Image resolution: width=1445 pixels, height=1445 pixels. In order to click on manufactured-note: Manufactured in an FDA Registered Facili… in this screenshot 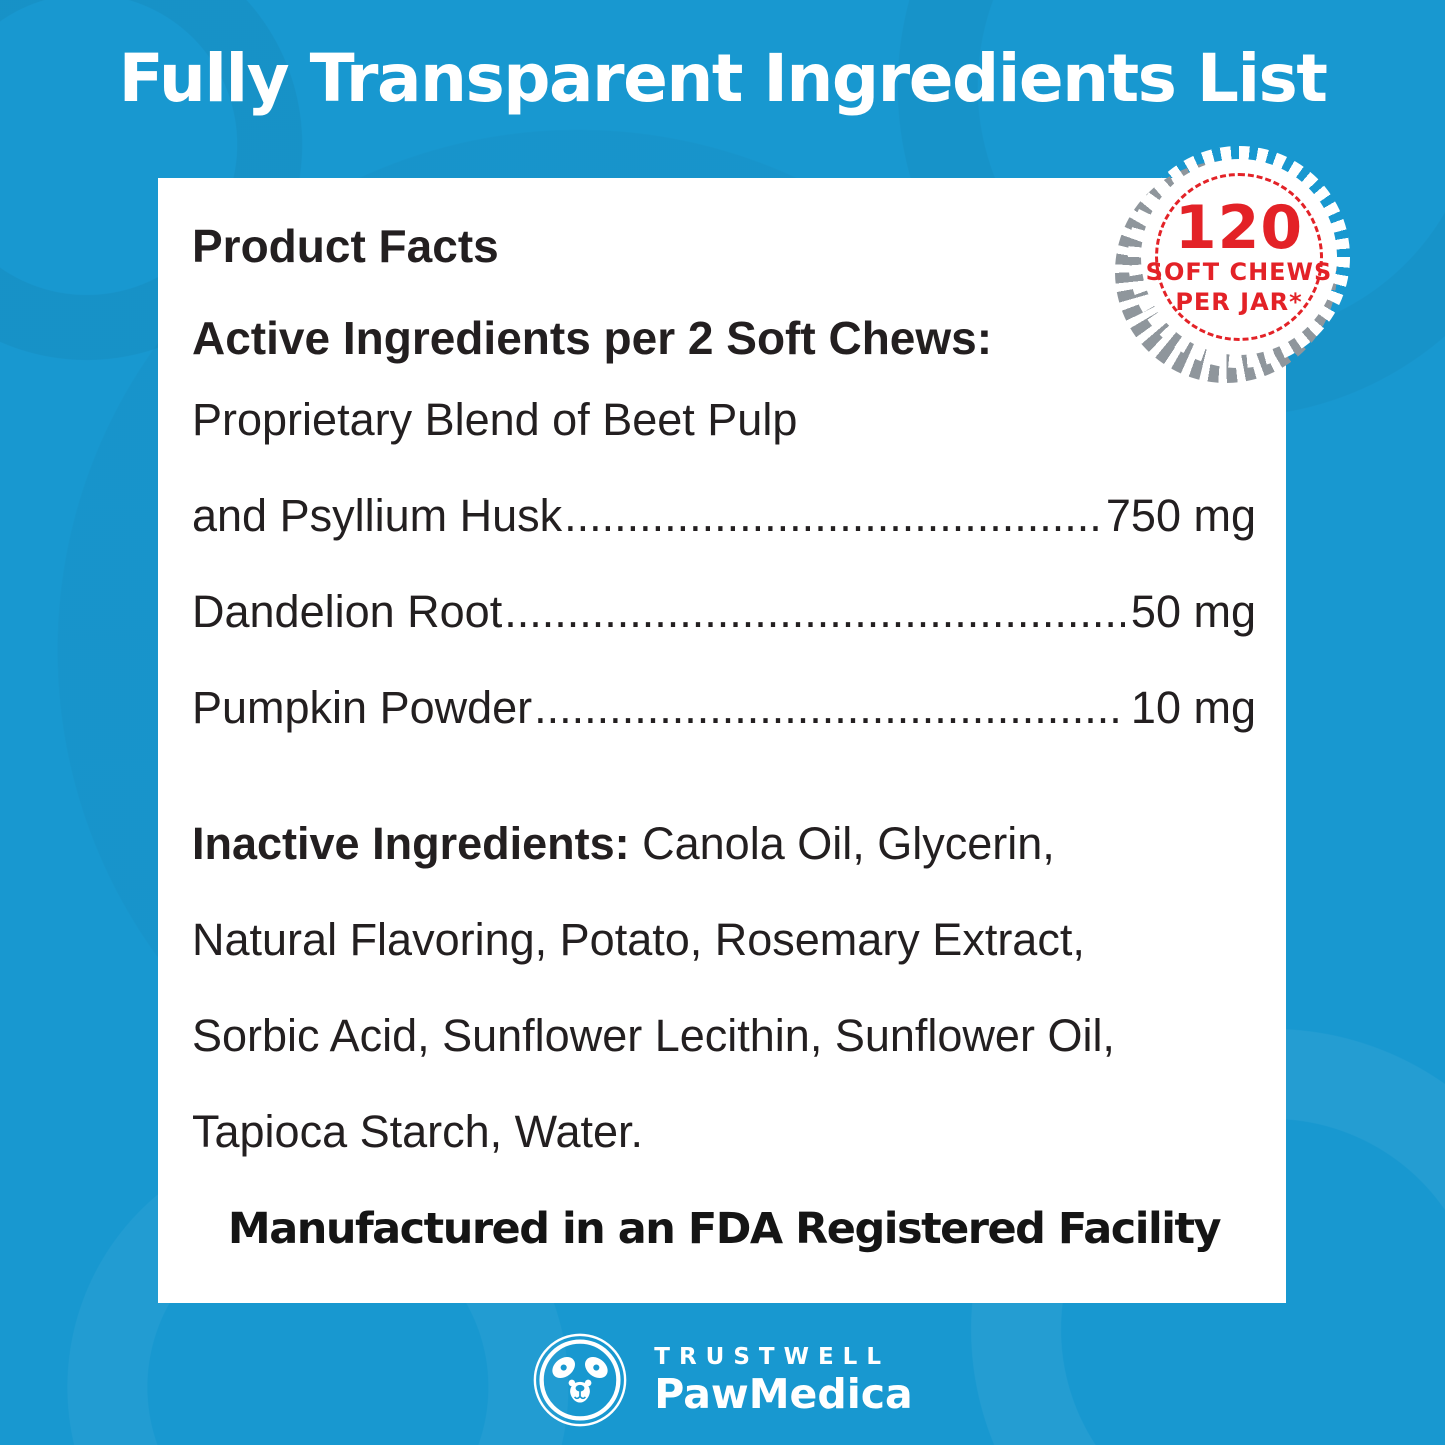, I will do `click(724, 1229)`.